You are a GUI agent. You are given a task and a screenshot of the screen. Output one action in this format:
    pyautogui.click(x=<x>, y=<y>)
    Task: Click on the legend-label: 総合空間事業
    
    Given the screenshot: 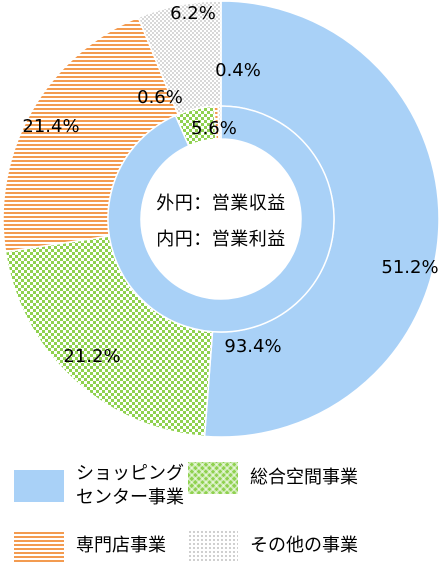 What is the action you would take?
    pyautogui.click(x=304, y=477)
    